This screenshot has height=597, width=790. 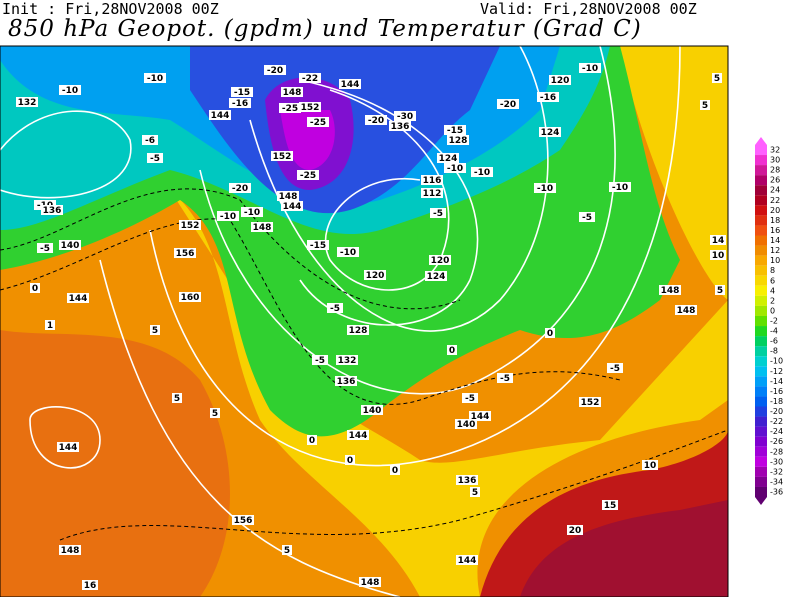 I want to click on contour-label: -22, so click(x=310, y=79).